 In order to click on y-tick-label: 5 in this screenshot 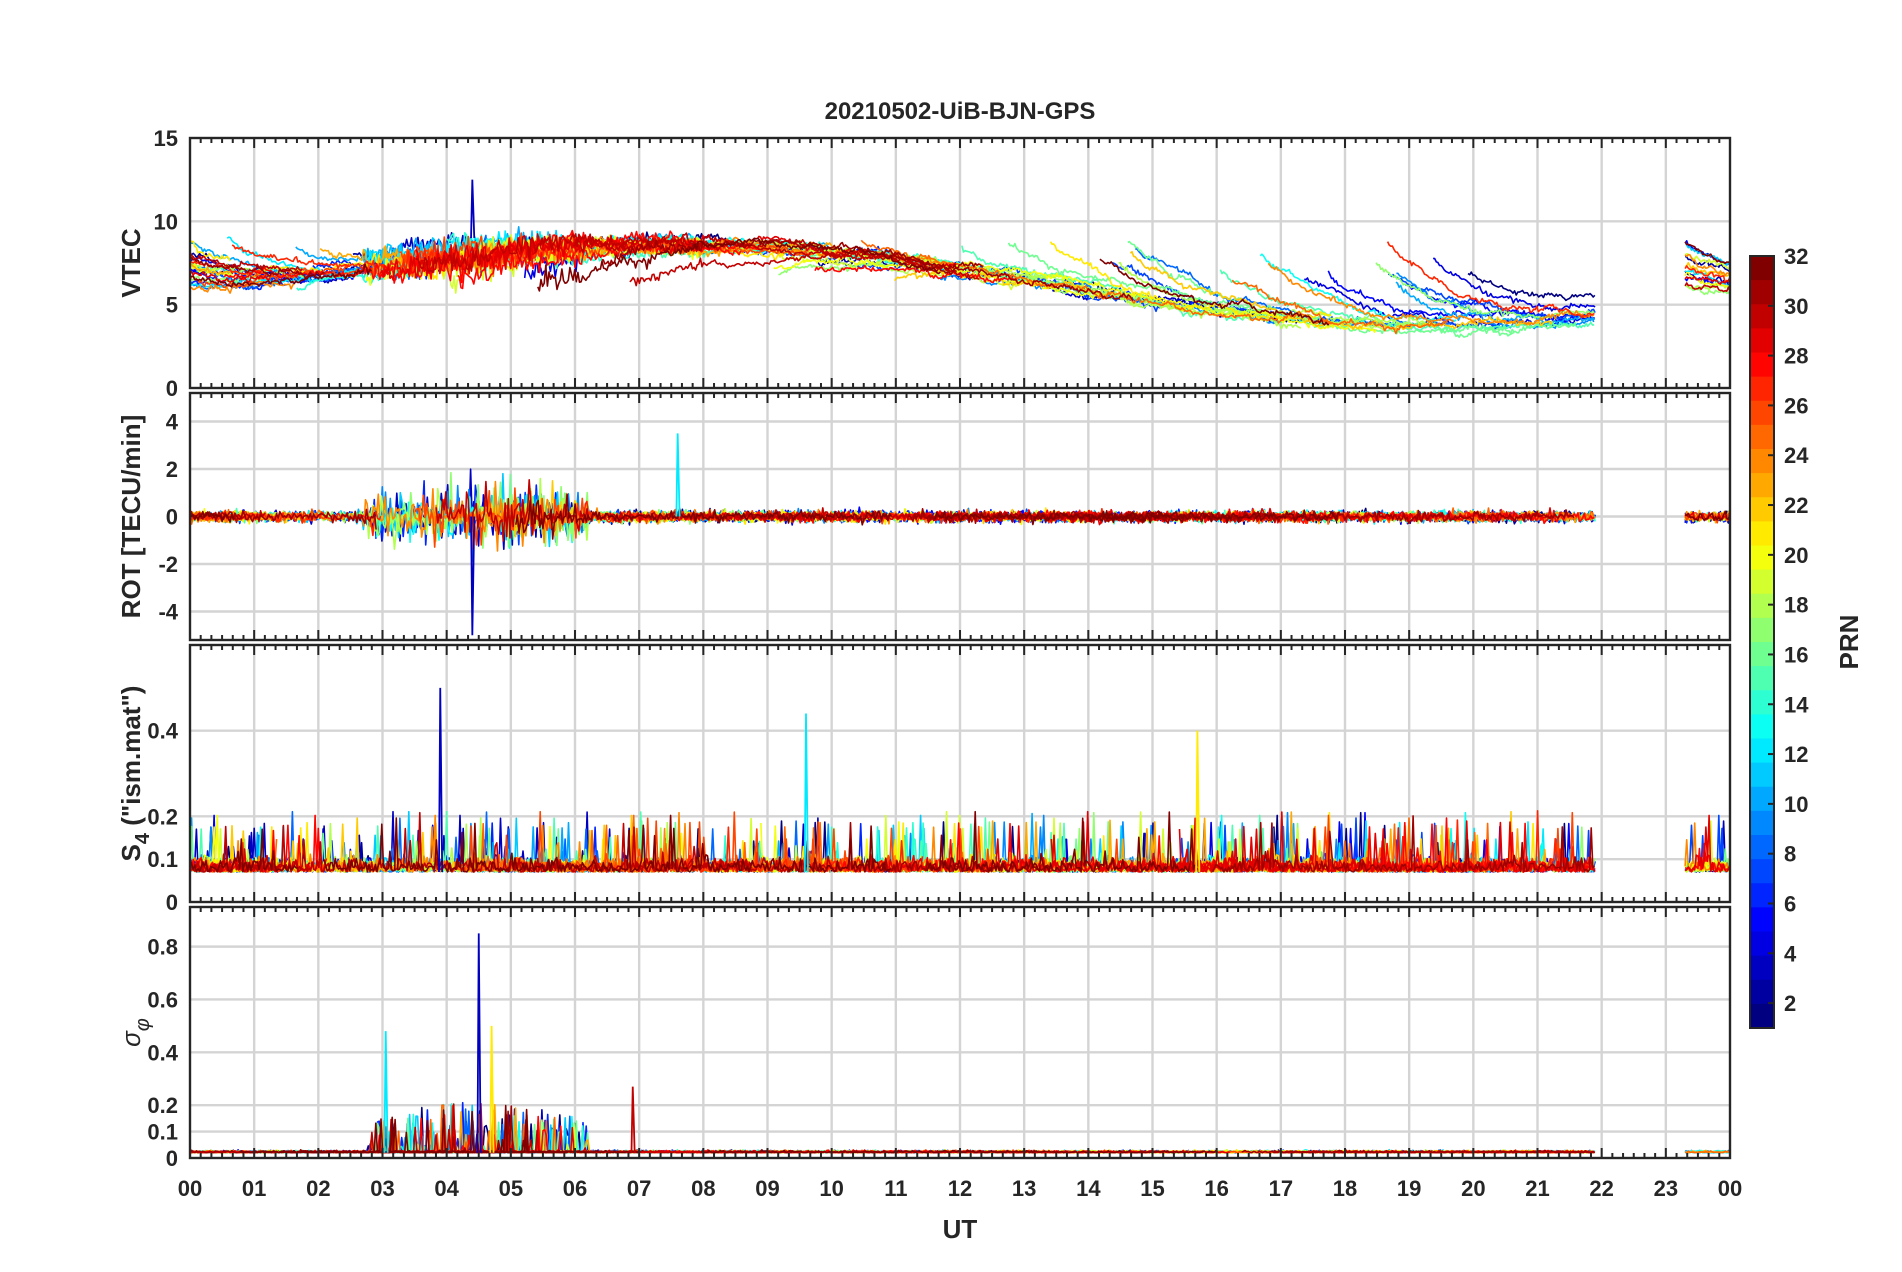, I will do `click(172, 305)`.